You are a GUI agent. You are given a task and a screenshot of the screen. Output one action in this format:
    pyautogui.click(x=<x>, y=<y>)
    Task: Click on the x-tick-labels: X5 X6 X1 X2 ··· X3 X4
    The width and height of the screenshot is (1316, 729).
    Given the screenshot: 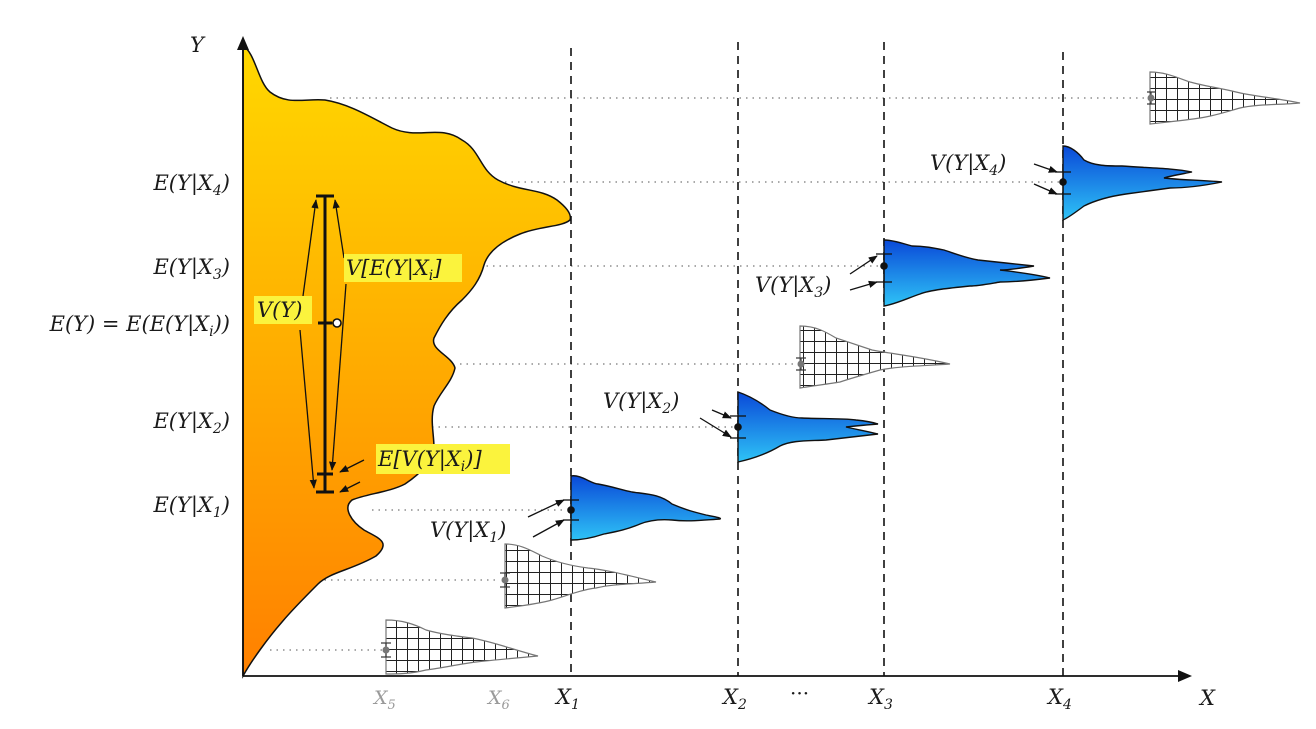 What is the action you would take?
    pyautogui.click(x=722, y=697)
    